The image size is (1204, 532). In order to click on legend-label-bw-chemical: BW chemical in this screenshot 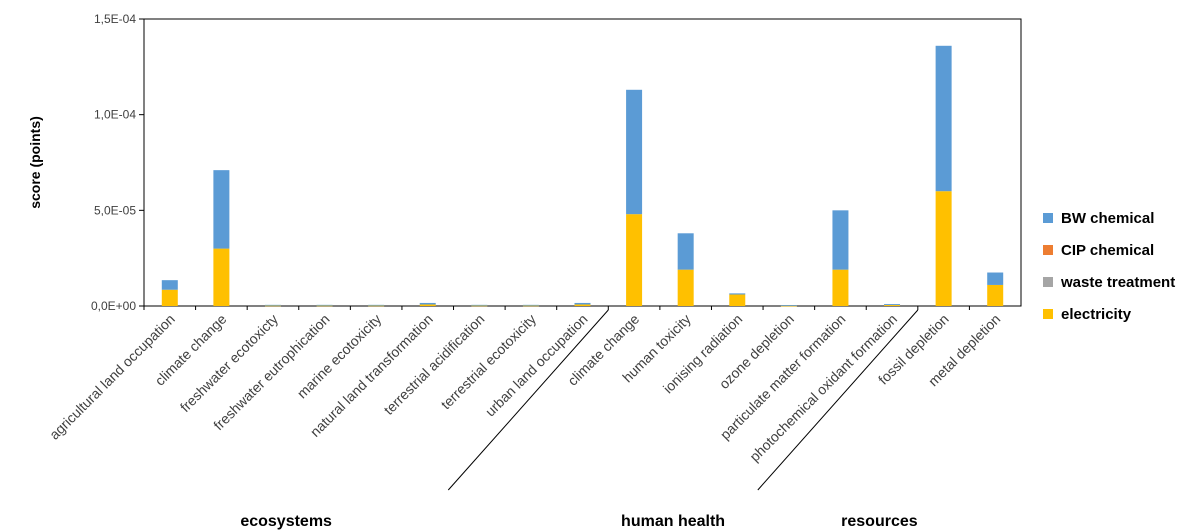, I will do `click(1108, 218)`.